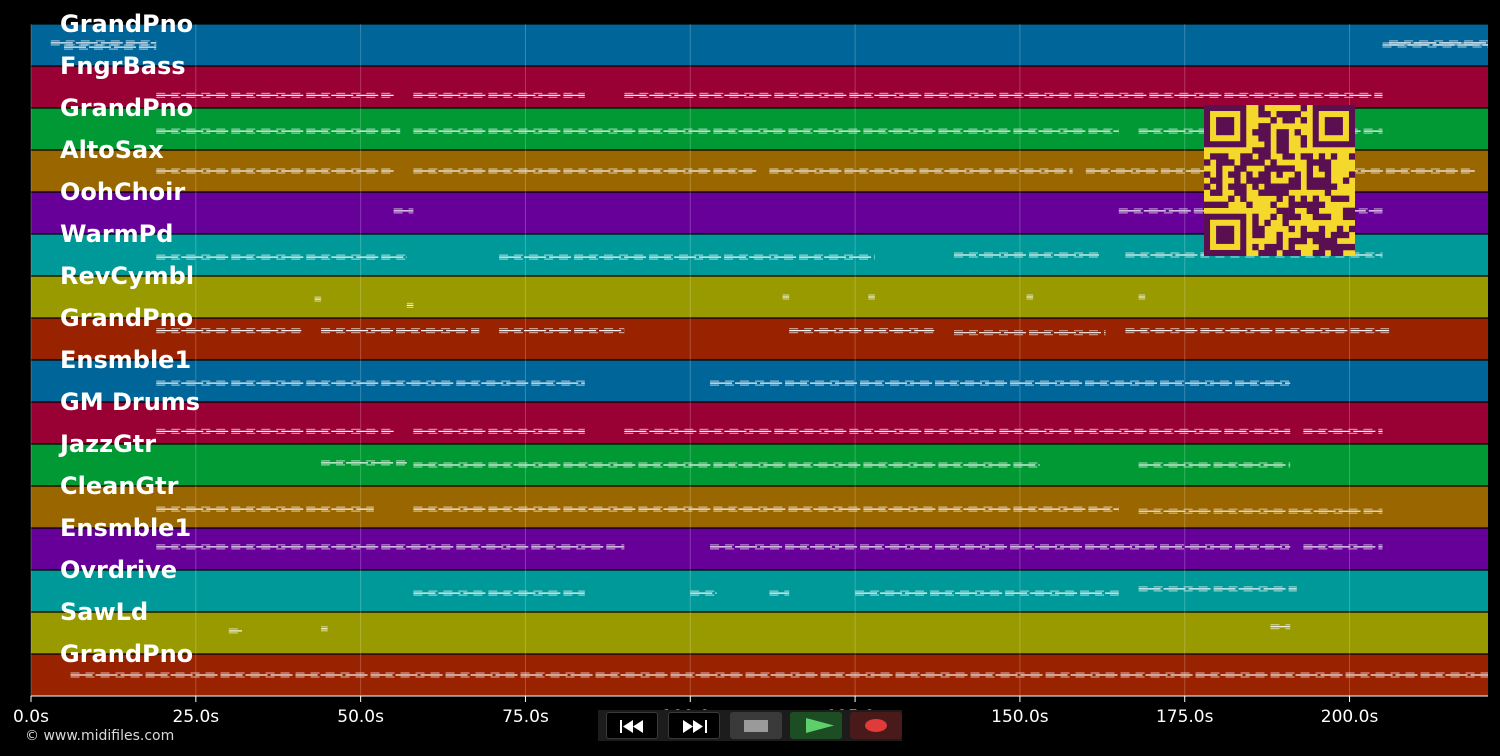 The image size is (1500, 756). I want to click on x-tick-label: 200.0s, so click(1350, 717).